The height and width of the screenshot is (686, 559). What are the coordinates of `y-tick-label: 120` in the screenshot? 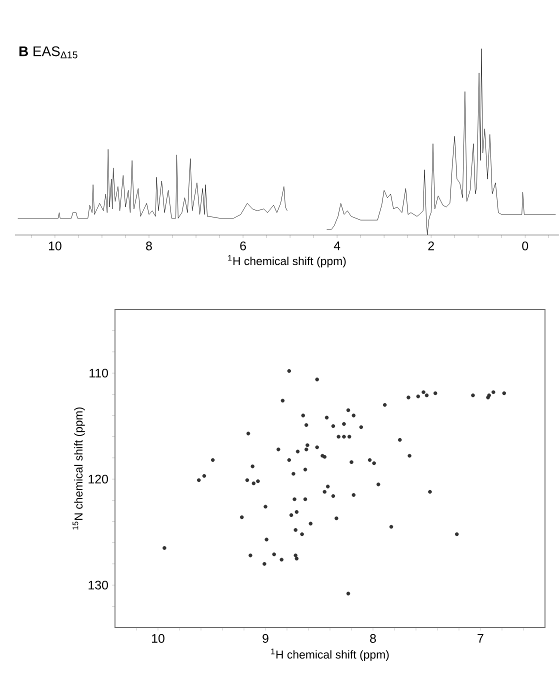 It's located at (98, 479).